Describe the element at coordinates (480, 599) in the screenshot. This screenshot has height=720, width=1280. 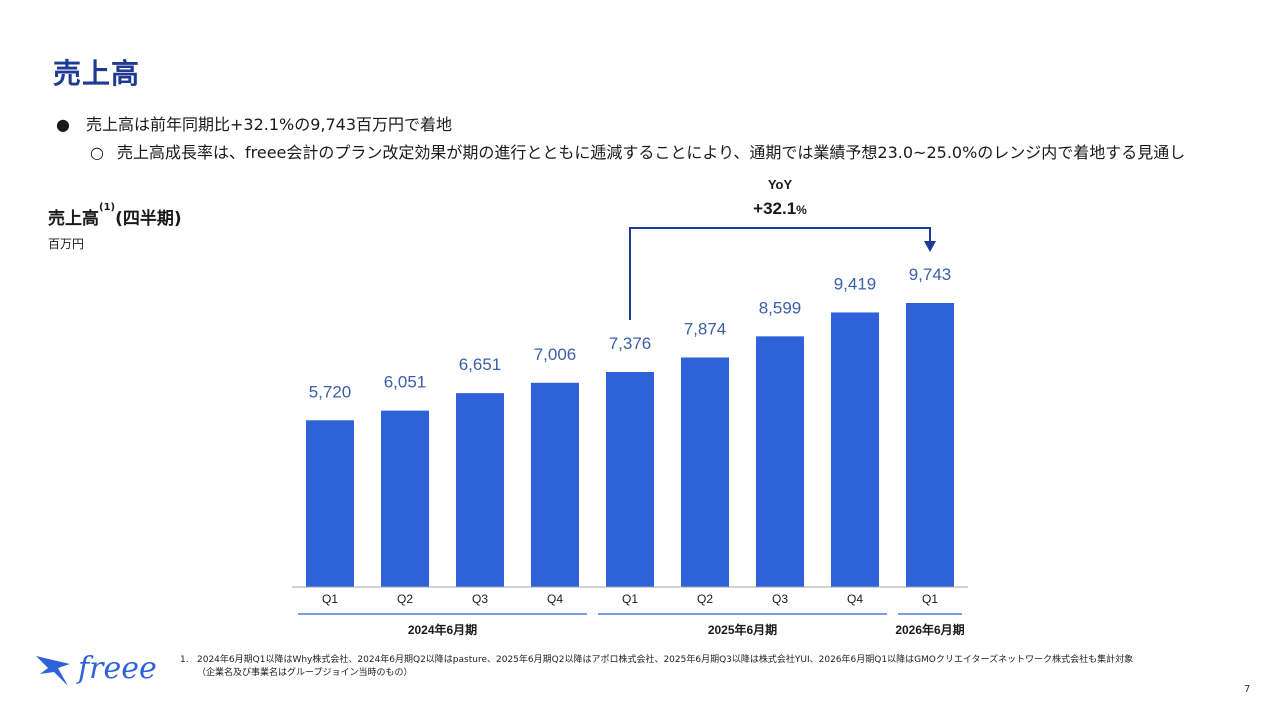
I see `x-tick-label-3: Q3` at that location.